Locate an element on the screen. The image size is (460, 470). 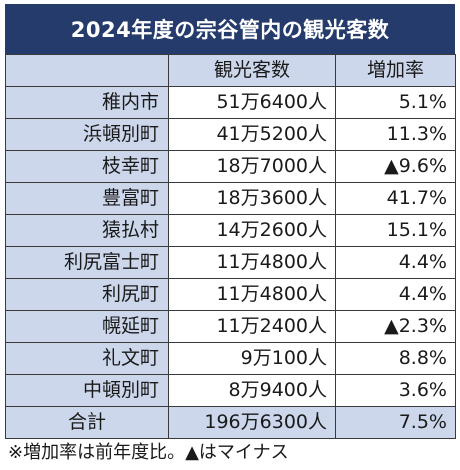
total-growth: 7.5% is located at coordinates (395, 422).